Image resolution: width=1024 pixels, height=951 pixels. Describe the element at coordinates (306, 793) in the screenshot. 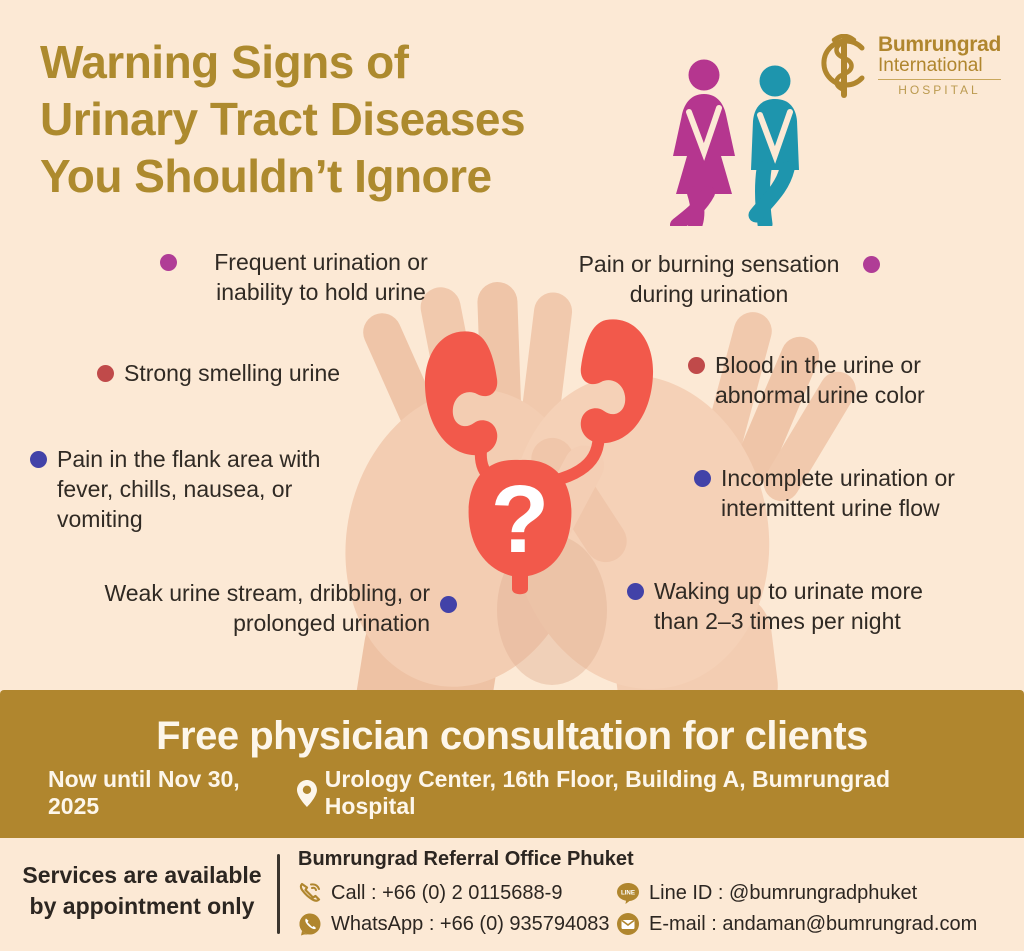

I see `location-pin-icon` at that location.